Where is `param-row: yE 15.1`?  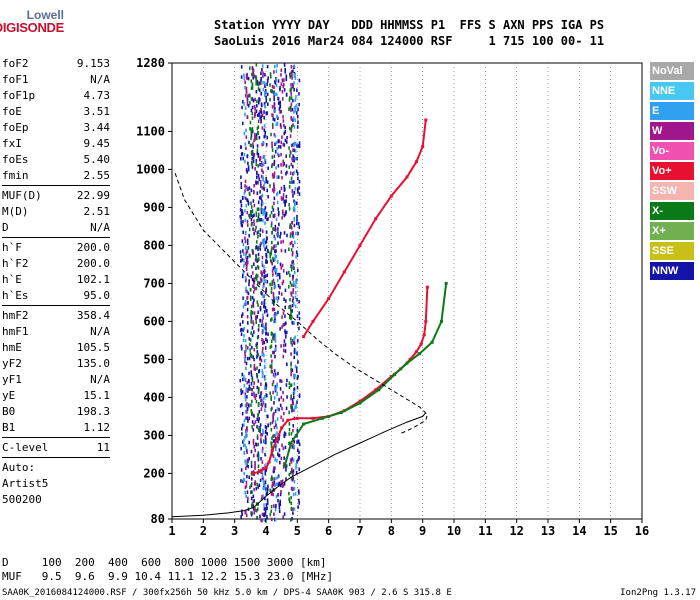 param-row: yE 15.1 is located at coordinates (56, 396).